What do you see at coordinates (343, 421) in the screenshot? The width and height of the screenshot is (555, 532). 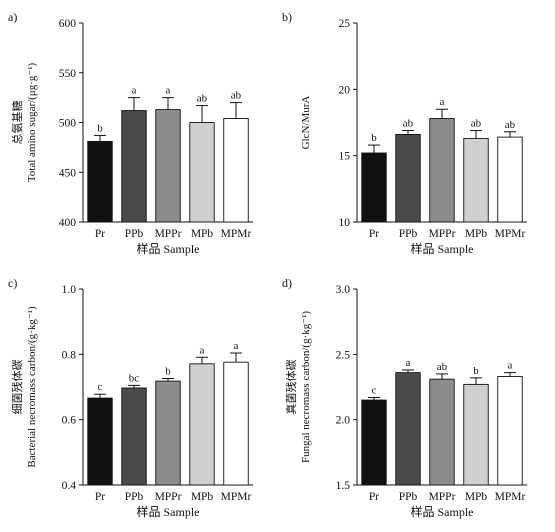 I see `y-tick-label: 2.0` at bounding box center [343, 421].